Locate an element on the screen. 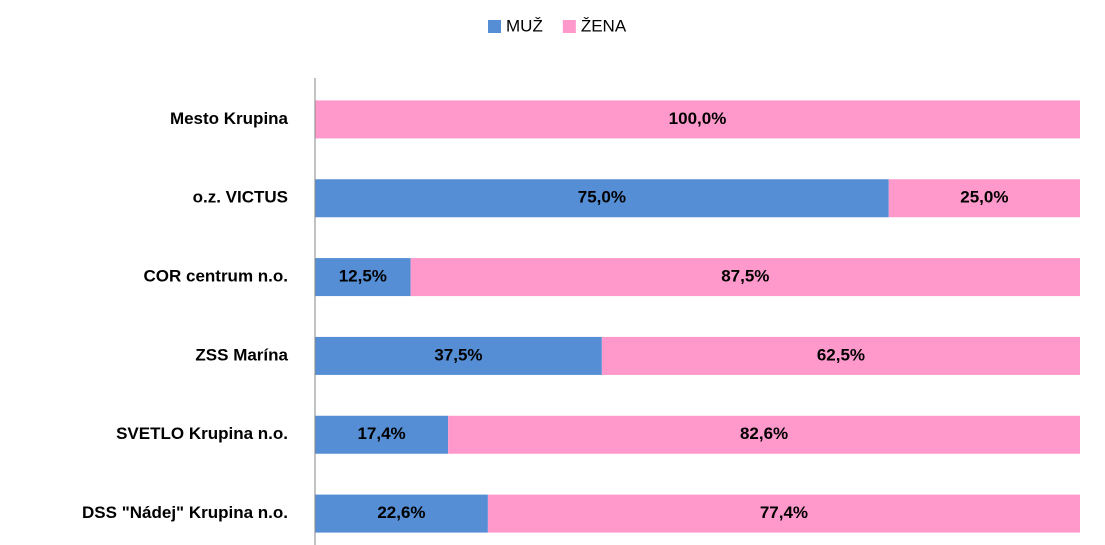 The height and width of the screenshot is (545, 1105). legend-label: ŽENA is located at coordinates (604, 25).